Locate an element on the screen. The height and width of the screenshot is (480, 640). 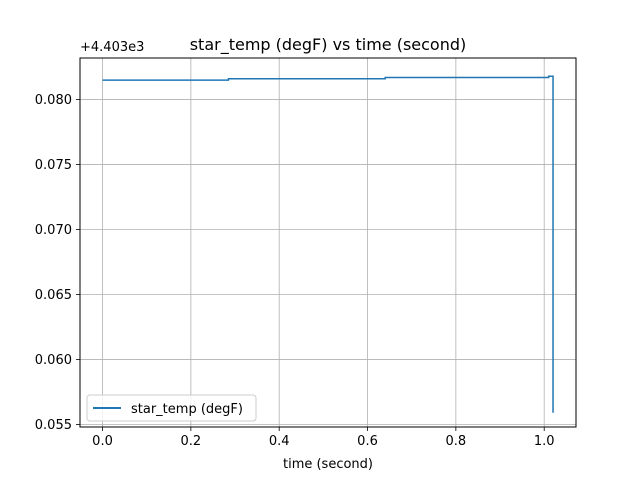
x-tick-label: 0.4 is located at coordinates (279, 441).